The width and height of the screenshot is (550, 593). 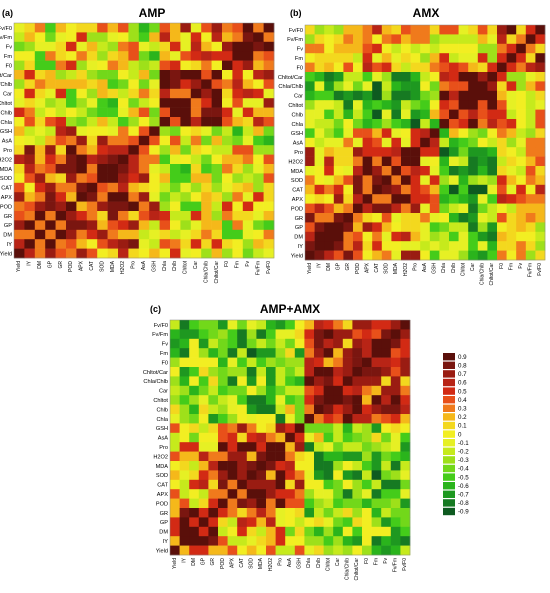 I want to click on col-label: Chltot, so click(x=463, y=269).